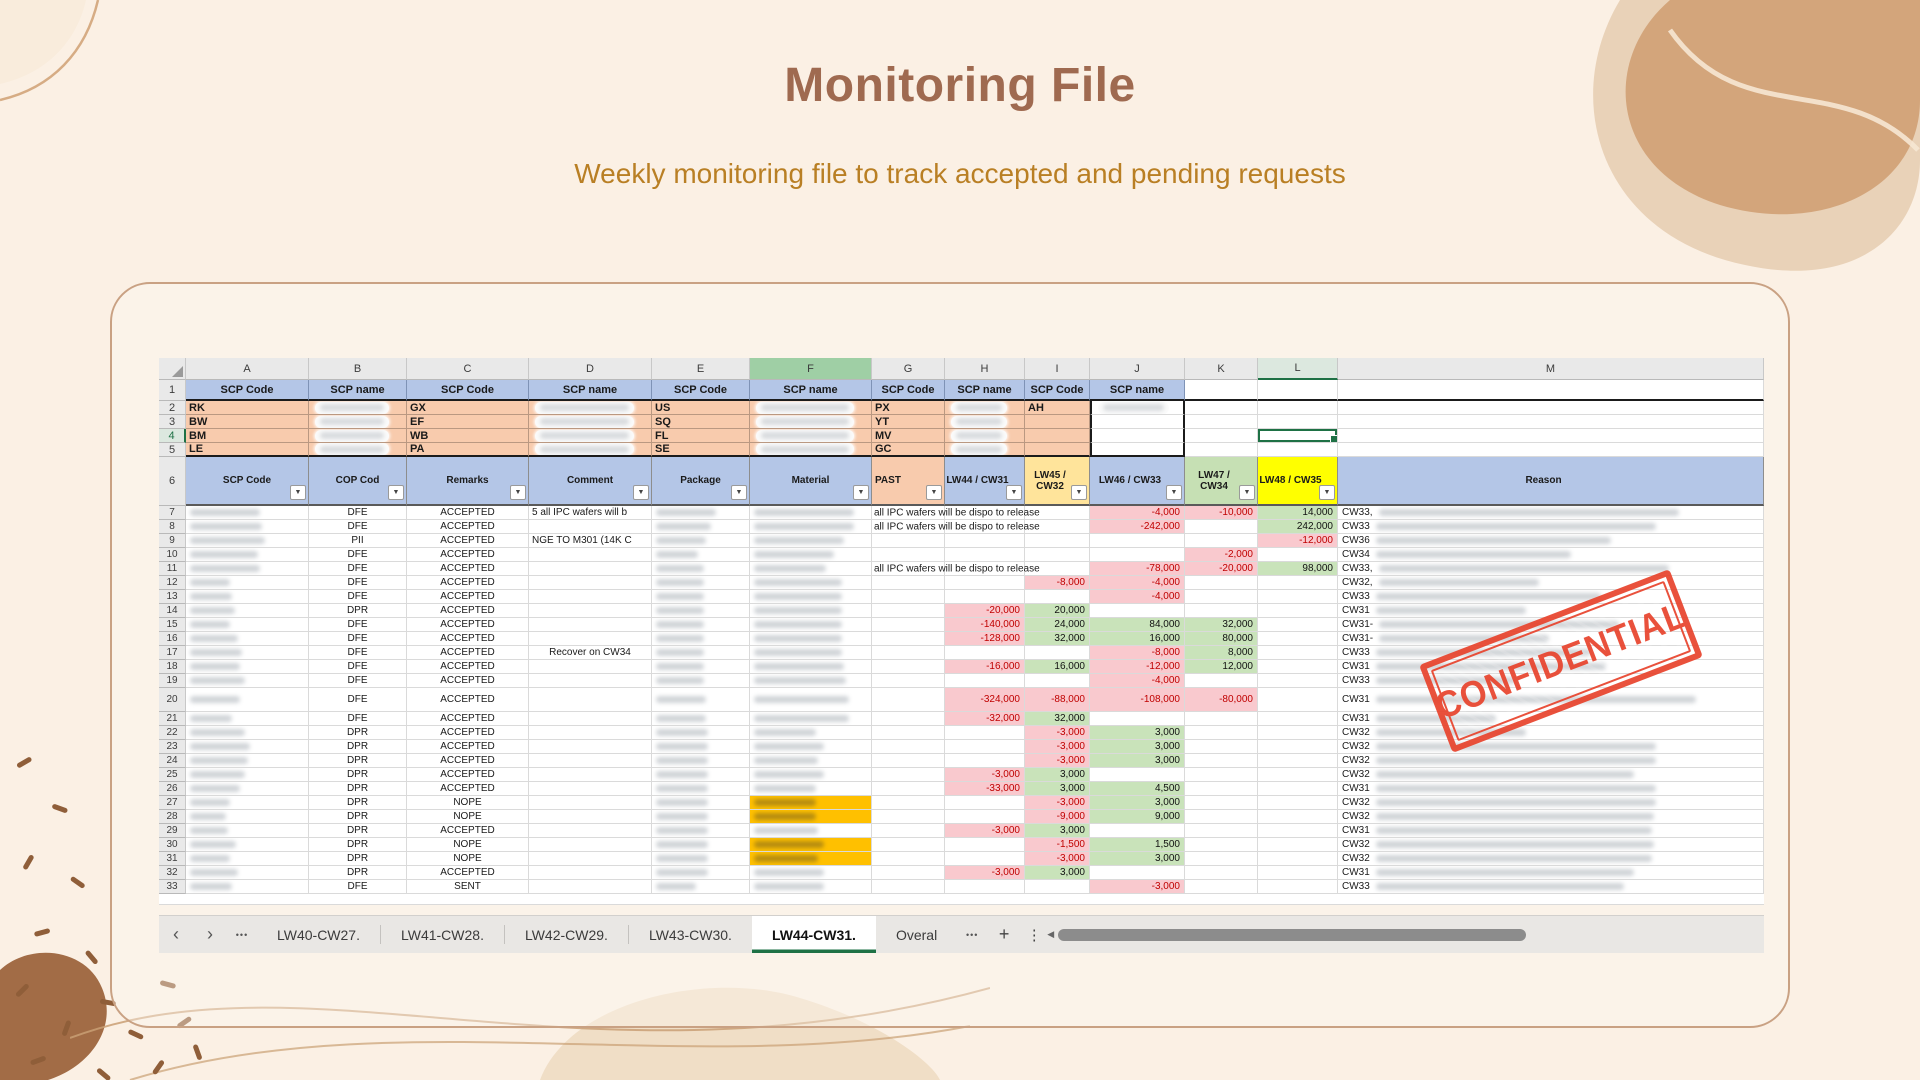 This screenshot has height=1080, width=1920. I want to click on column-letter-B: B, so click(358, 369).